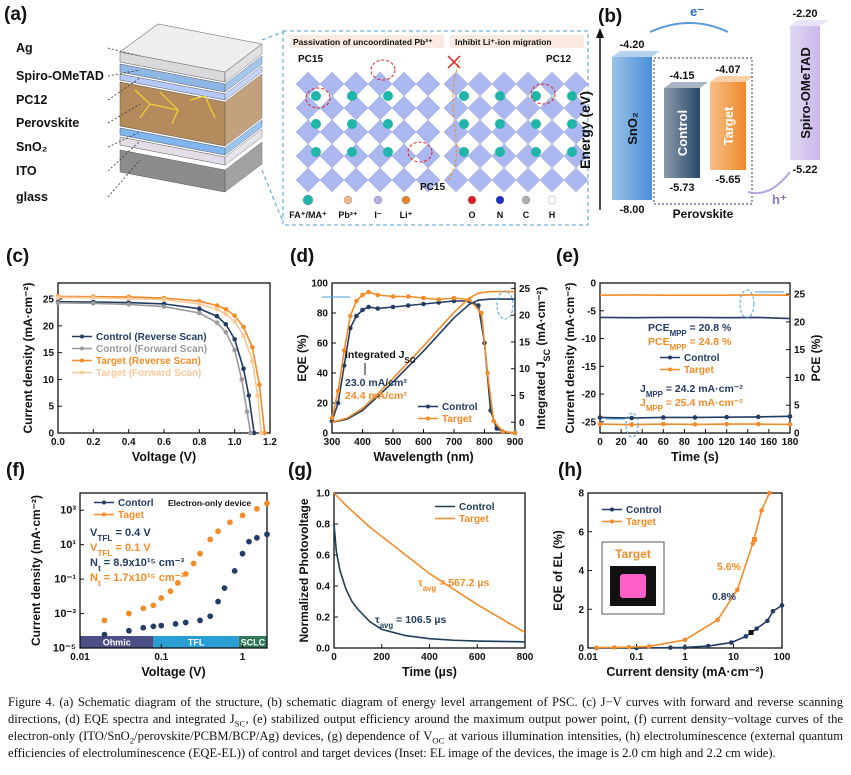 This screenshot has width=851, height=775. I want to click on annotation: VTFL = 0.4 V, so click(120, 535).